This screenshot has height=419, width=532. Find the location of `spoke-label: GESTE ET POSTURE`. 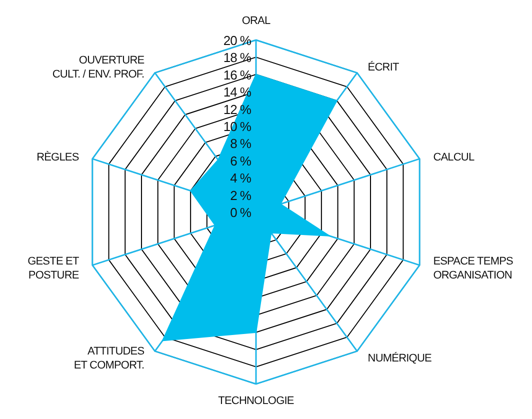

spoke-label: GESTE ET POSTURE is located at coordinates (54, 269).